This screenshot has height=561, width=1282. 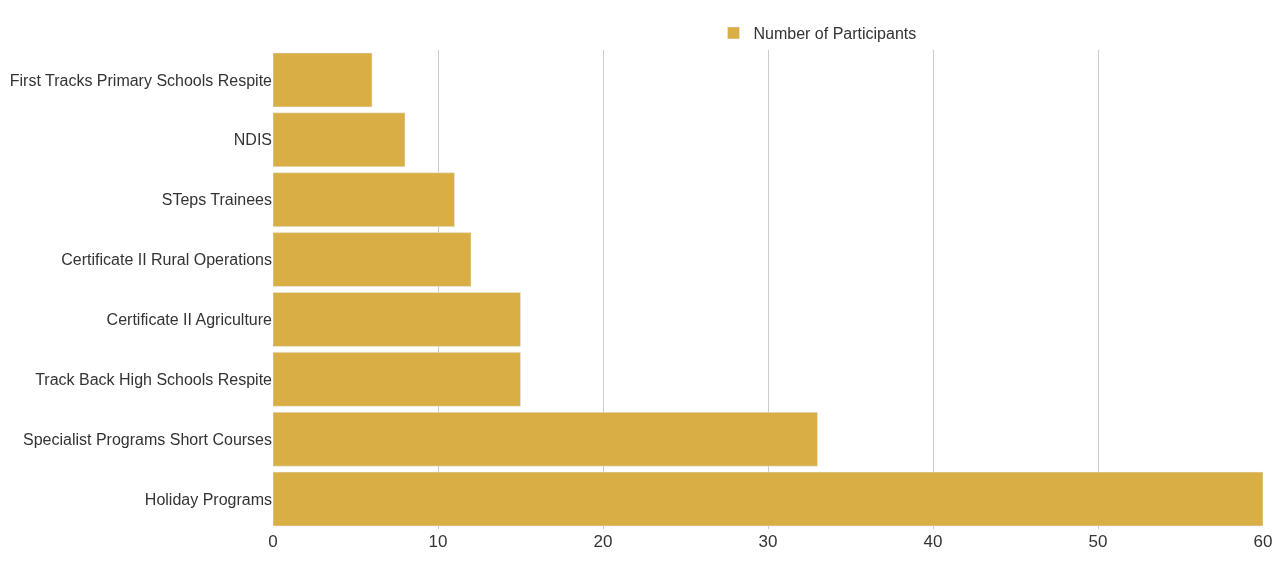 What do you see at coordinates (141, 80) in the screenshot?
I see `y-tick-label: First Tracks Primary Schools Respite` at bounding box center [141, 80].